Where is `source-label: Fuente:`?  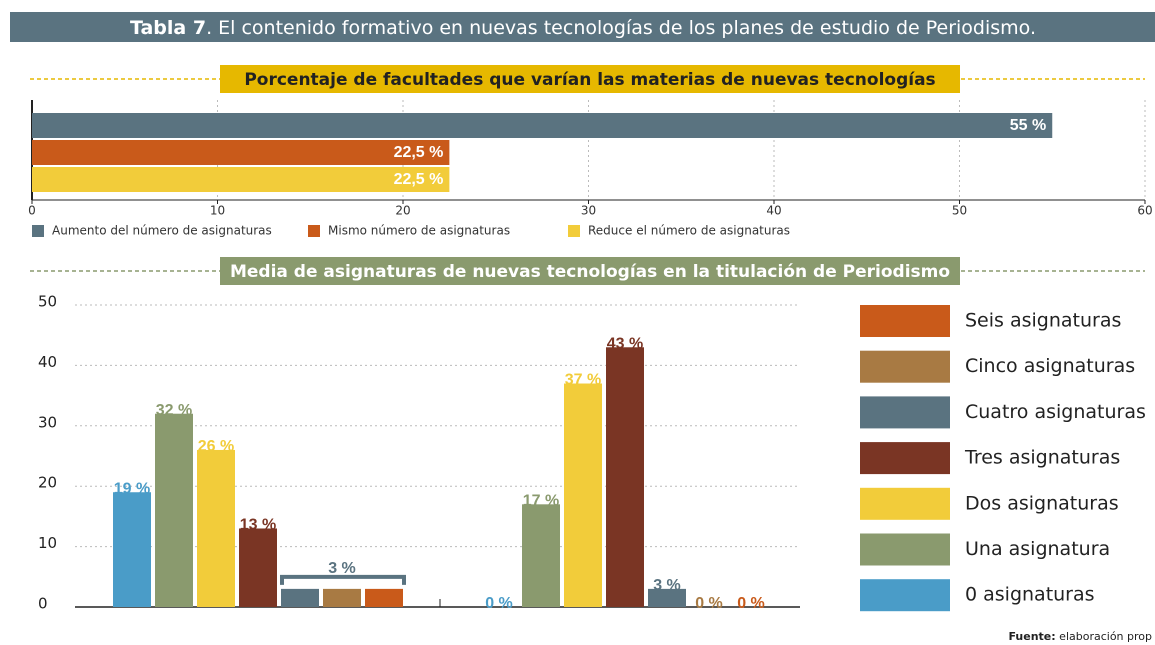 source-label: Fuente: is located at coordinates (1031, 636).